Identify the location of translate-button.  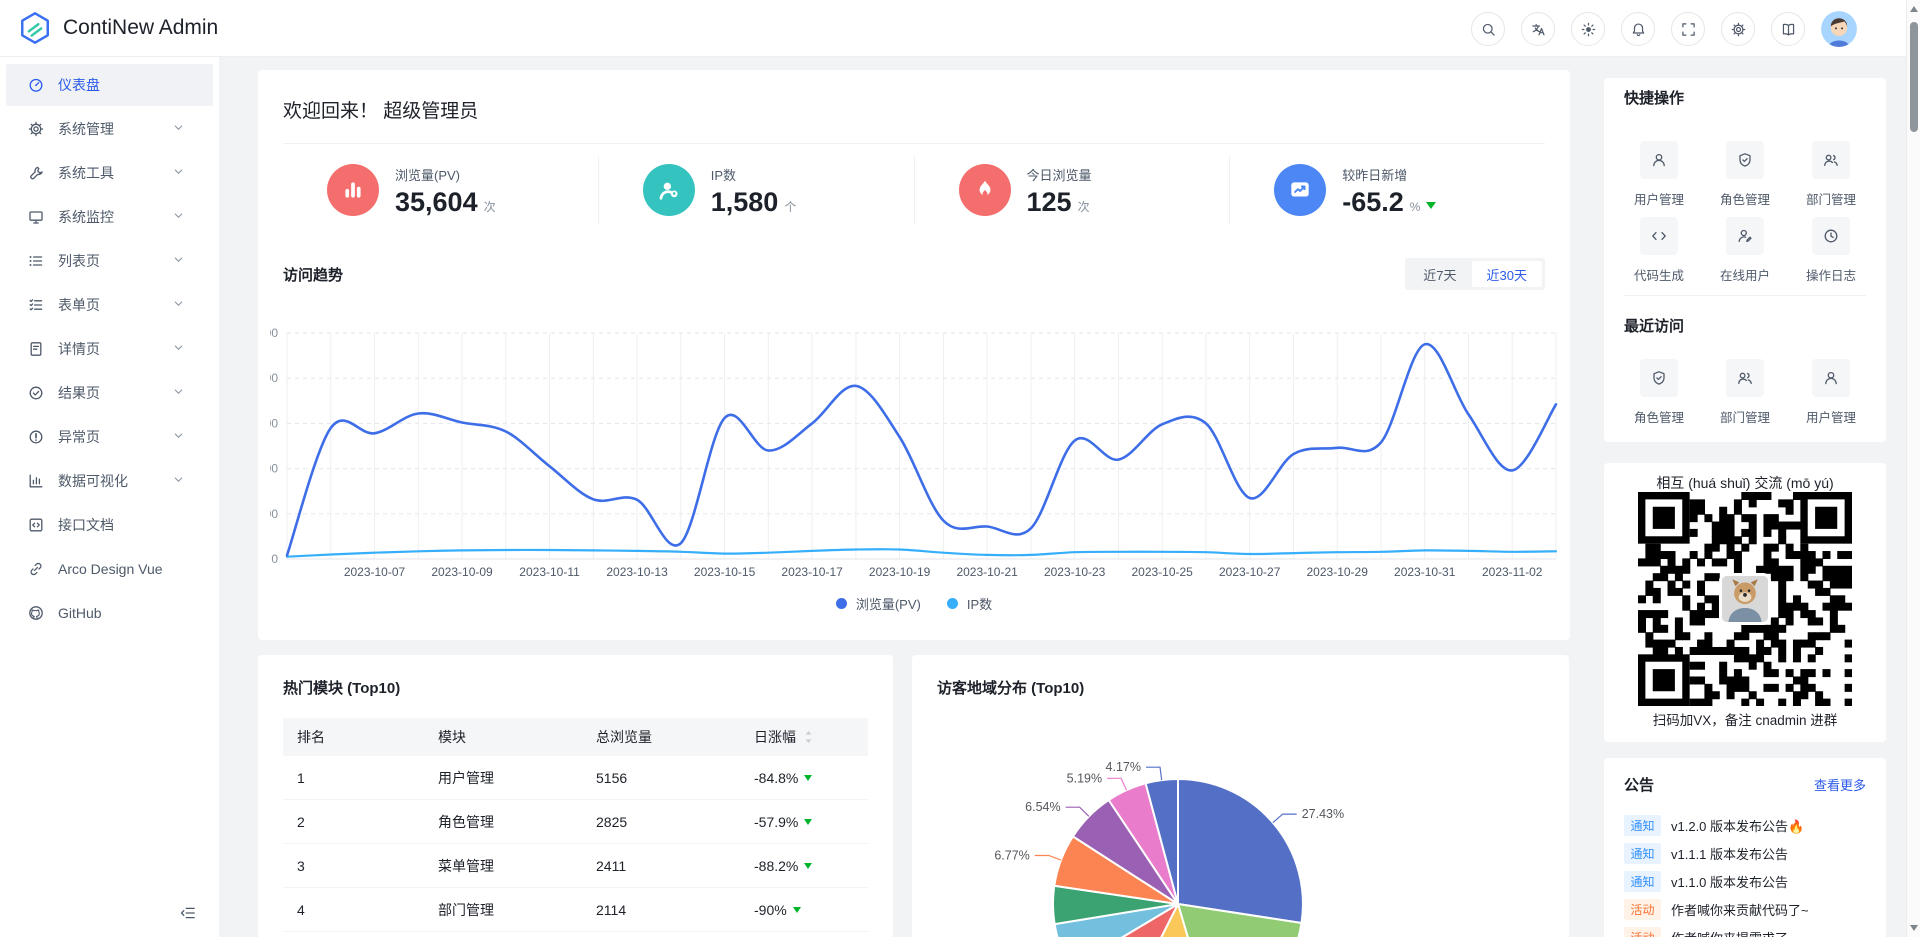
(1538, 29).